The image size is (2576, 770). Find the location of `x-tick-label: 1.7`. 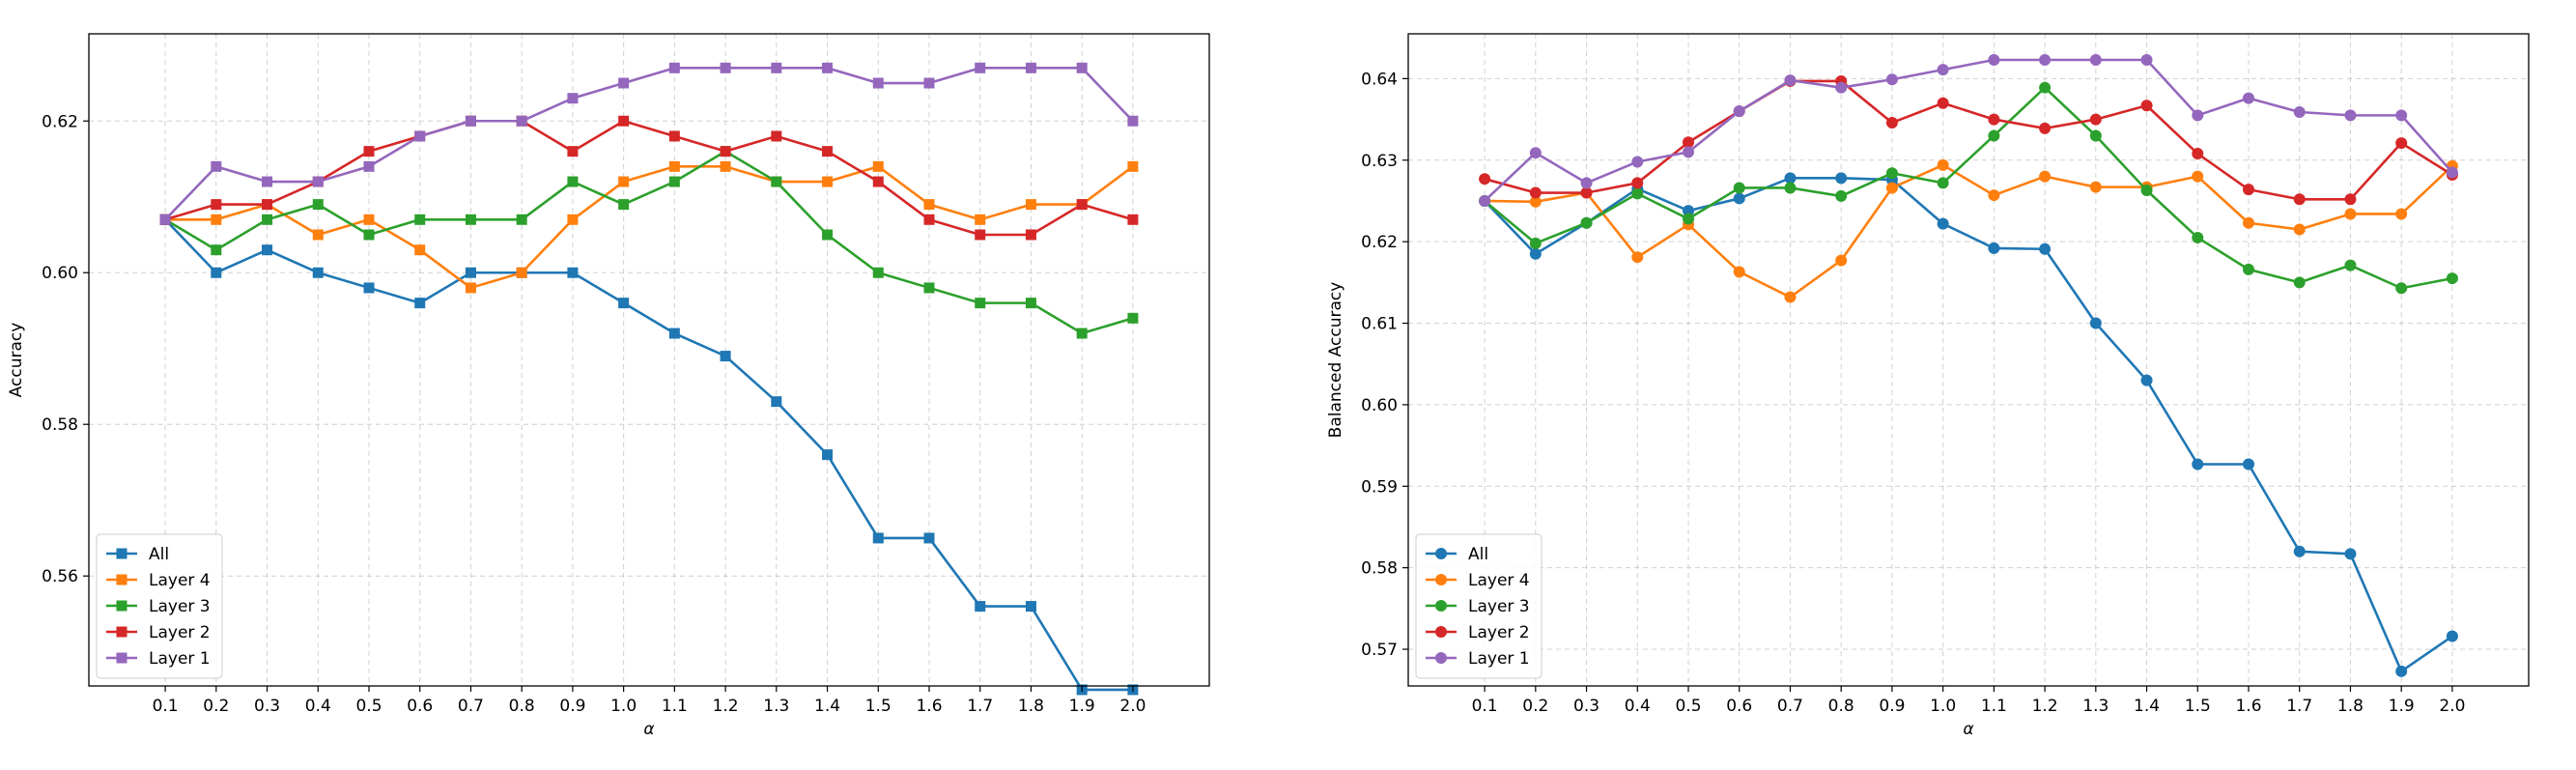

x-tick-label: 1.7 is located at coordinates (980, 706).